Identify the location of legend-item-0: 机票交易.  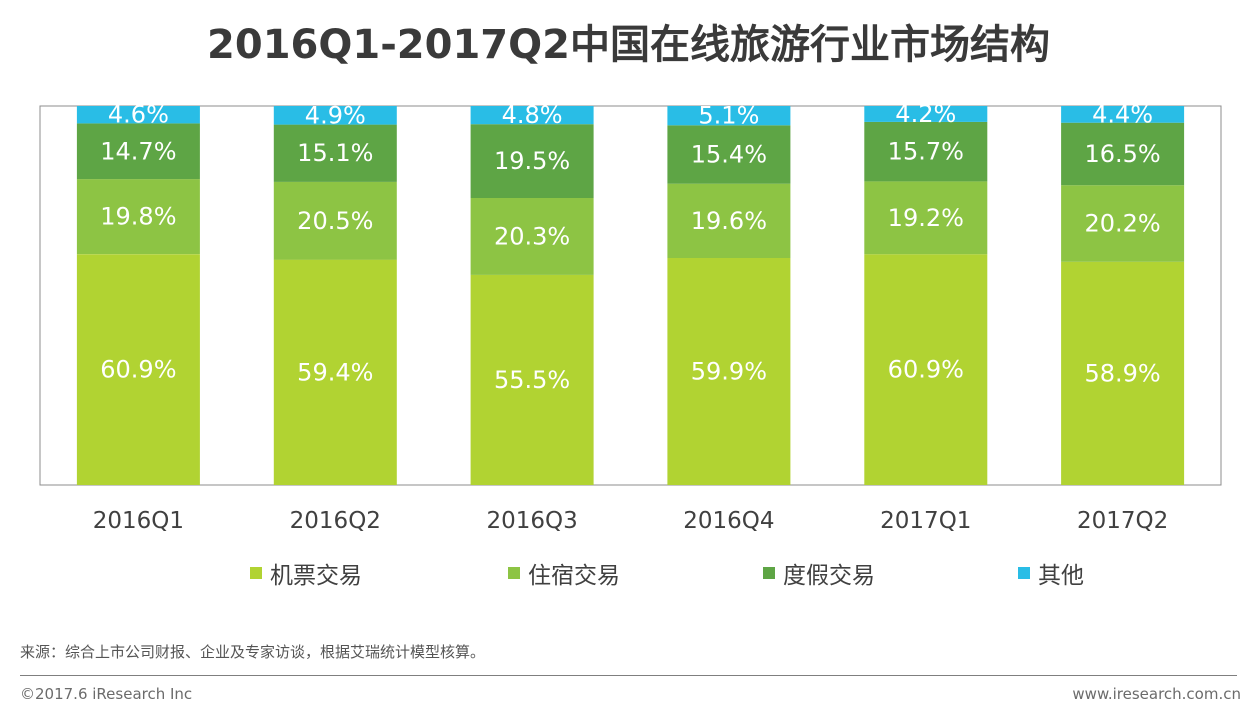
(306, 573).